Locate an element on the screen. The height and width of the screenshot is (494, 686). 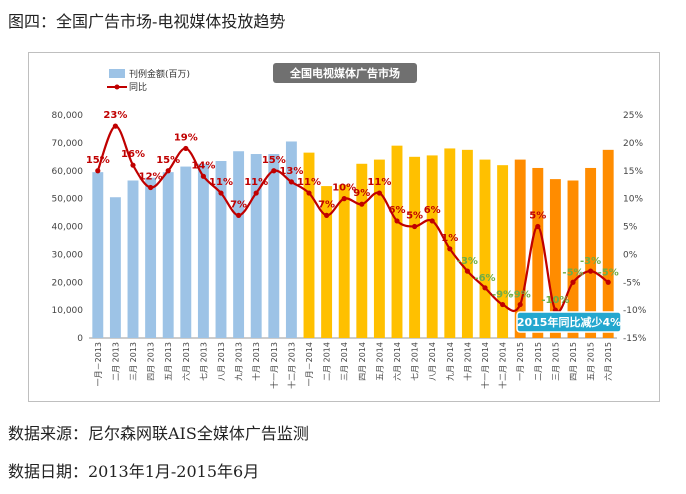
x-tick-label: 五月 2013 is located at coordinates (168, 361).